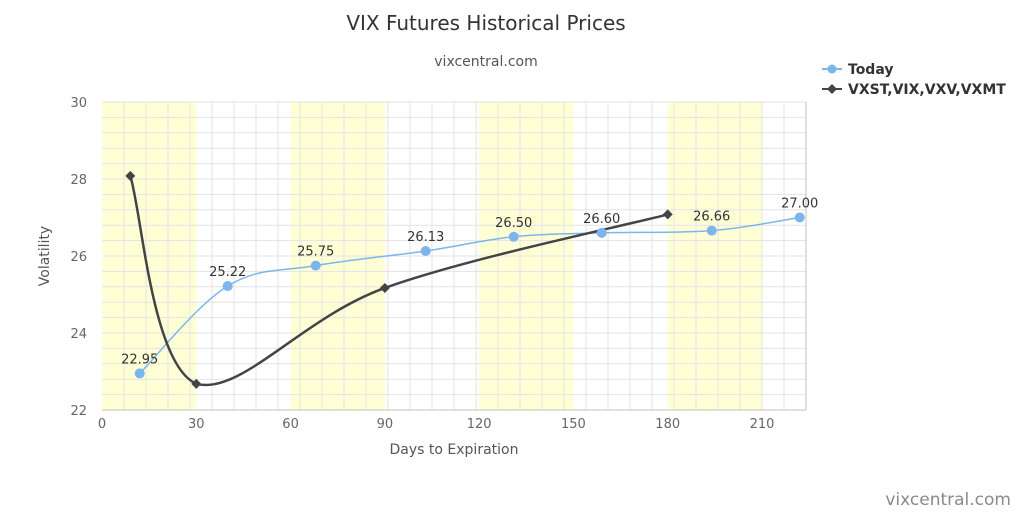 Image resolution: width=1024 pixels, height=512 pixels. Describe the element at coordinates (78, 334) in the screenshot. I see `y-tick-label: 24` at that location.